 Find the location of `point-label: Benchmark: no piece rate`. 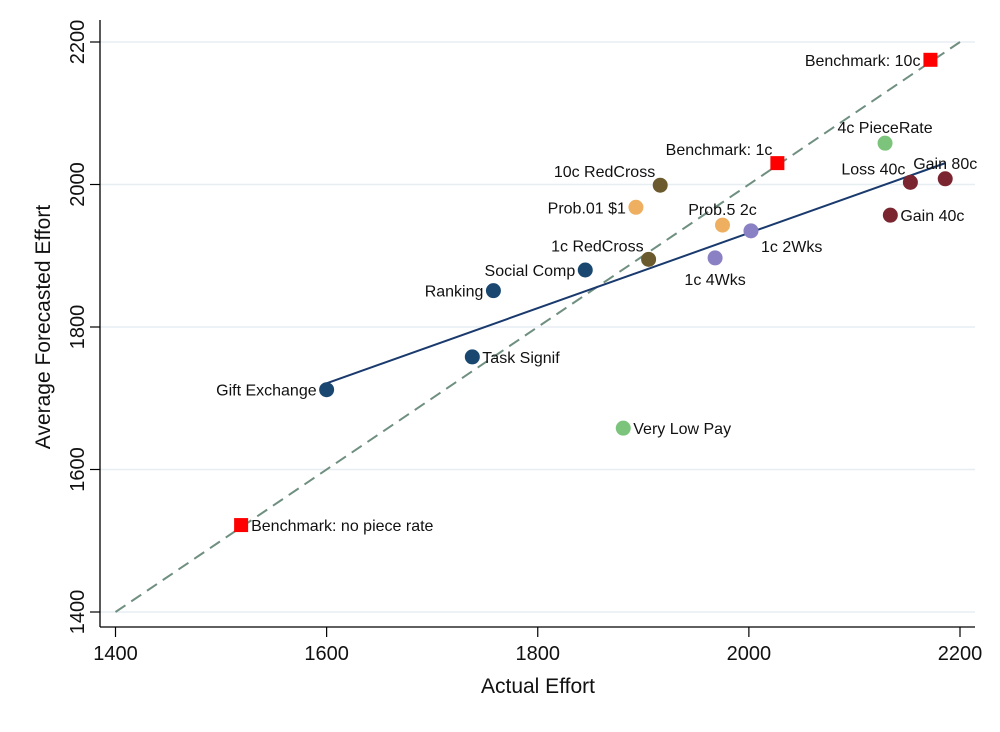

point-label: Benchmark: no piece rate is located at coordinates (342, 526).